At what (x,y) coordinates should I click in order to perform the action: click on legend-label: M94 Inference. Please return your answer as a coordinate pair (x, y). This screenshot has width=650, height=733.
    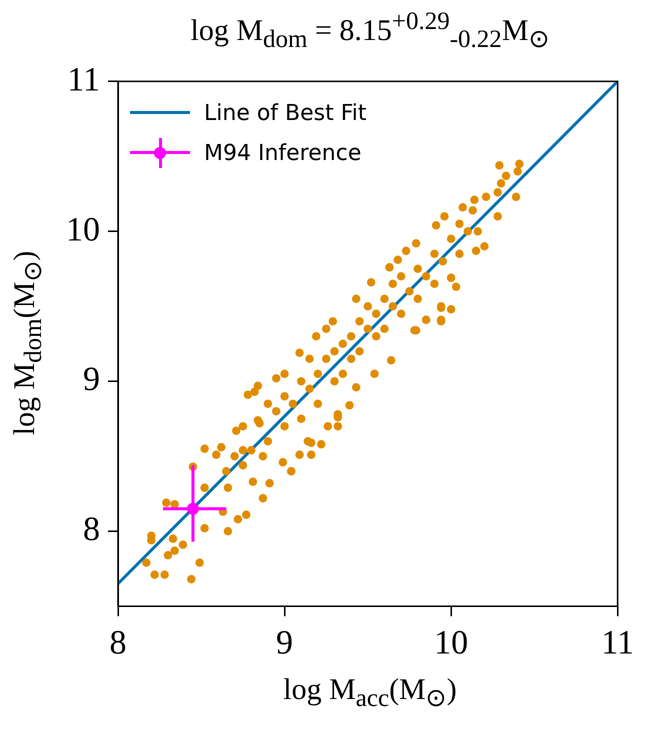
    Looking at the image, I should click on (283, 153).